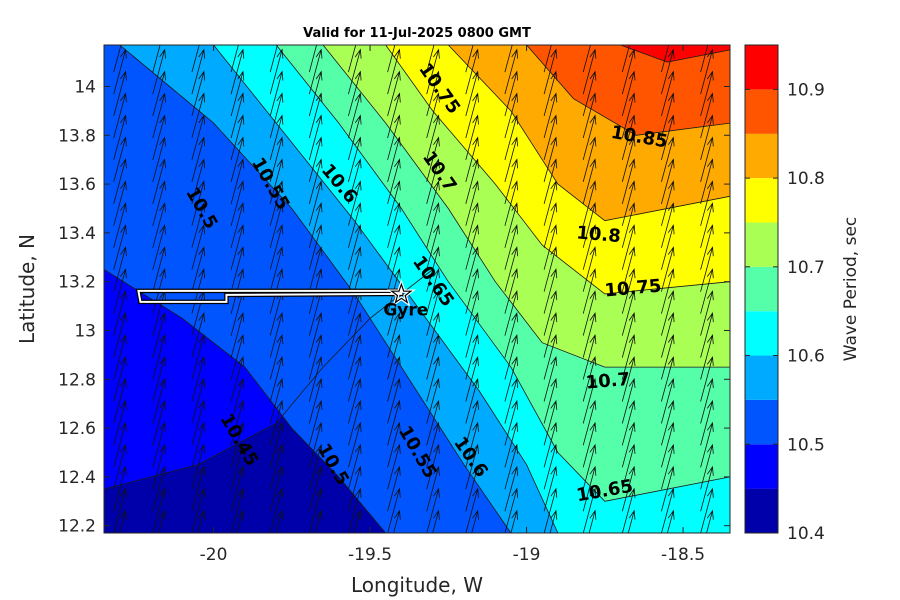 The width and height of the screenshot is (900, 600). I want to click on ship-track, so click(269, 296).